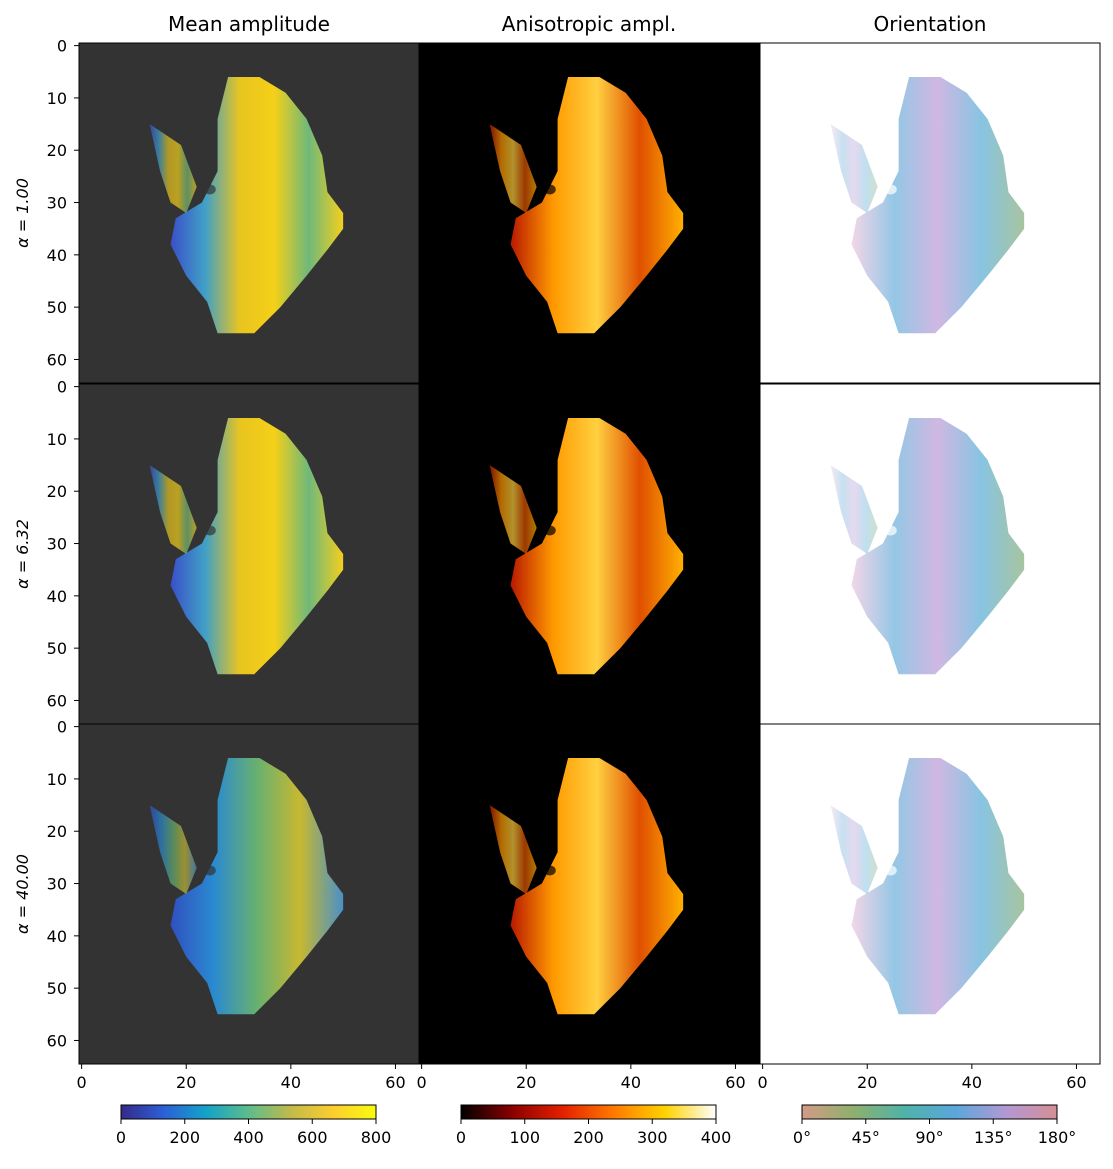  What do you see at coordinates (993, 1137) in the screenshot?
I see `colorbar-tick-label: 135°` at bounding box center [993, 1137].